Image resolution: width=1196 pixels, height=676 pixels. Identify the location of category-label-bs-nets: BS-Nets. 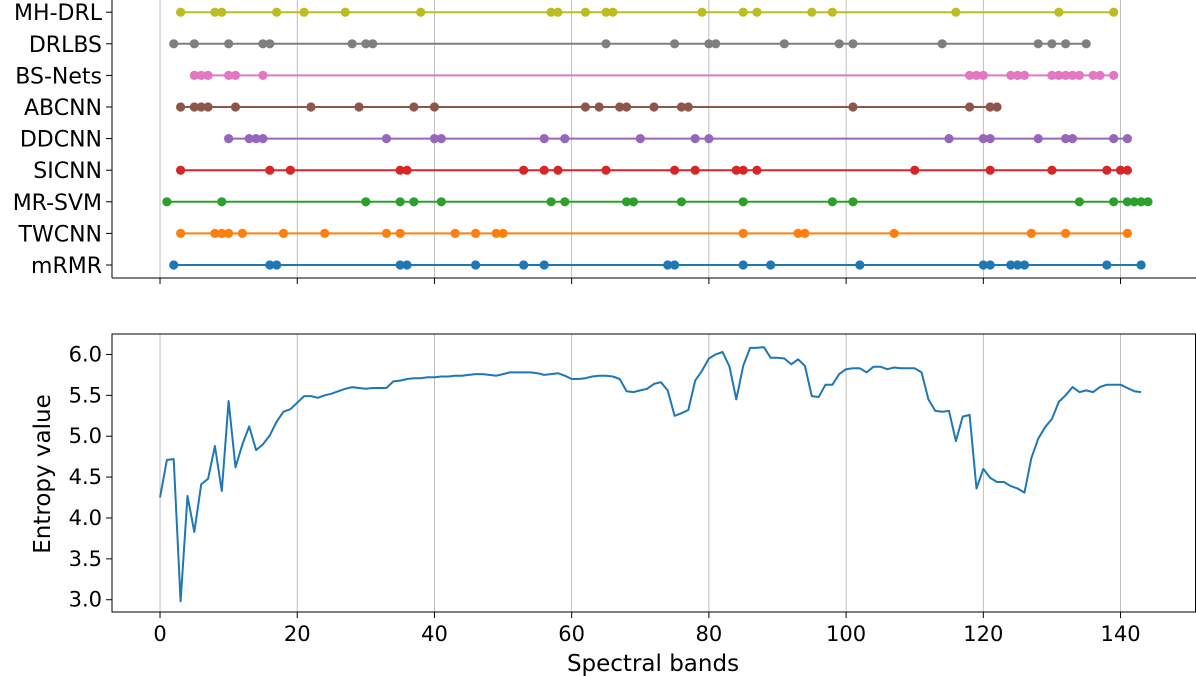
(58, 76).